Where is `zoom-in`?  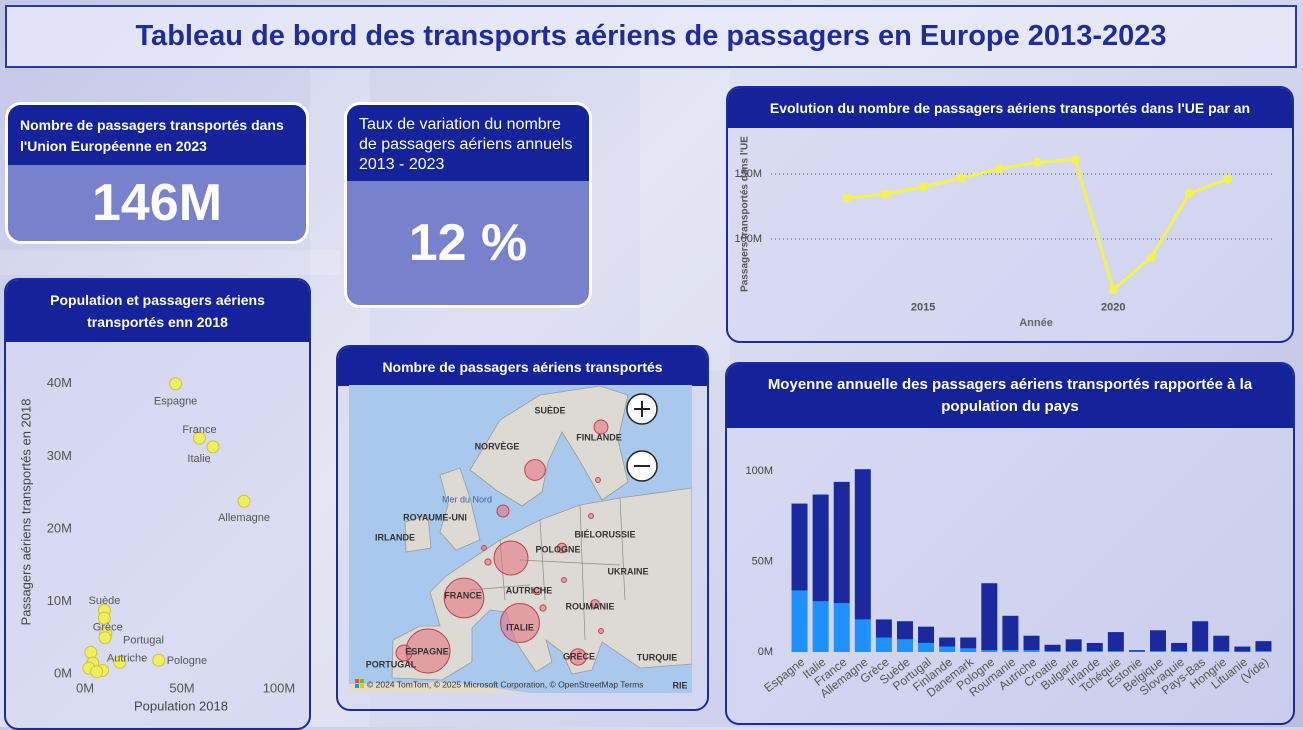 zoom-in is located at coordinates (642, 409).